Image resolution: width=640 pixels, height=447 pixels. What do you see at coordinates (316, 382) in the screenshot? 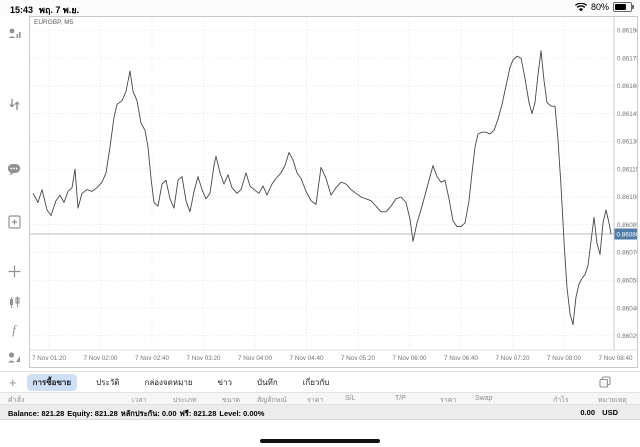
I see `panel-tab-5: เกี่ยวกับ` at bounding box center [316, 382].